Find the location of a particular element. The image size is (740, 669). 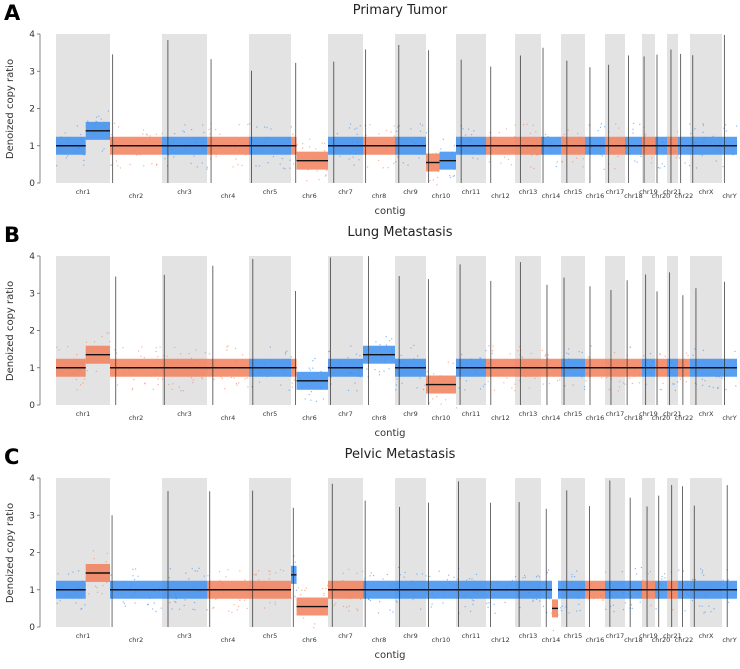

chromosome-label: chr11 is located at coordinates (471, 636).